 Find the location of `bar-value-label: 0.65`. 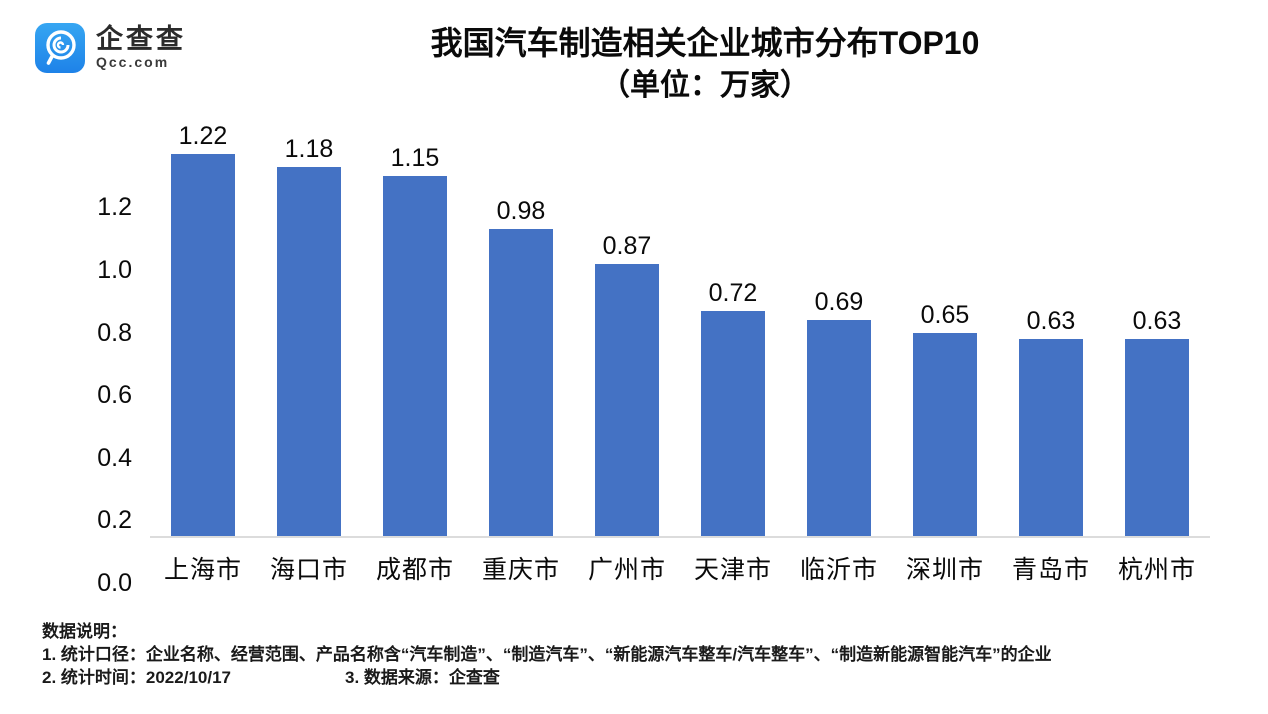

bar-value-label: 0.65 is located at coordinates (945, 315).